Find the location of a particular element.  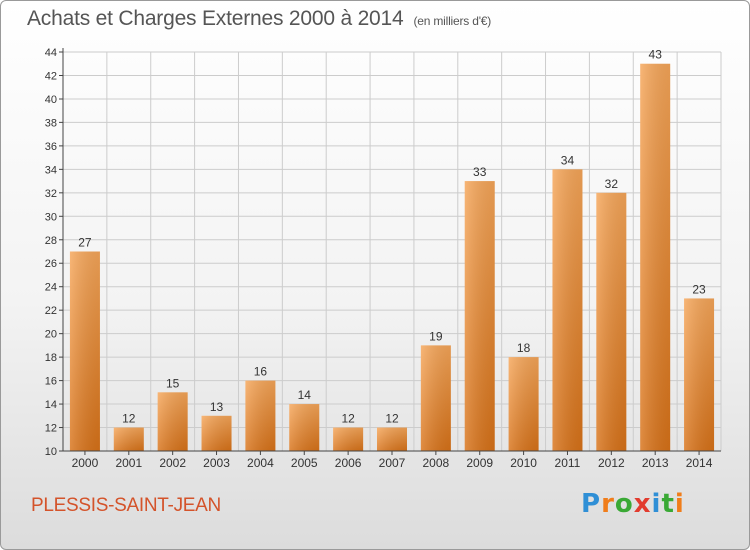

proxiti-logo: Proxiti is located at coordinates (633, 504).